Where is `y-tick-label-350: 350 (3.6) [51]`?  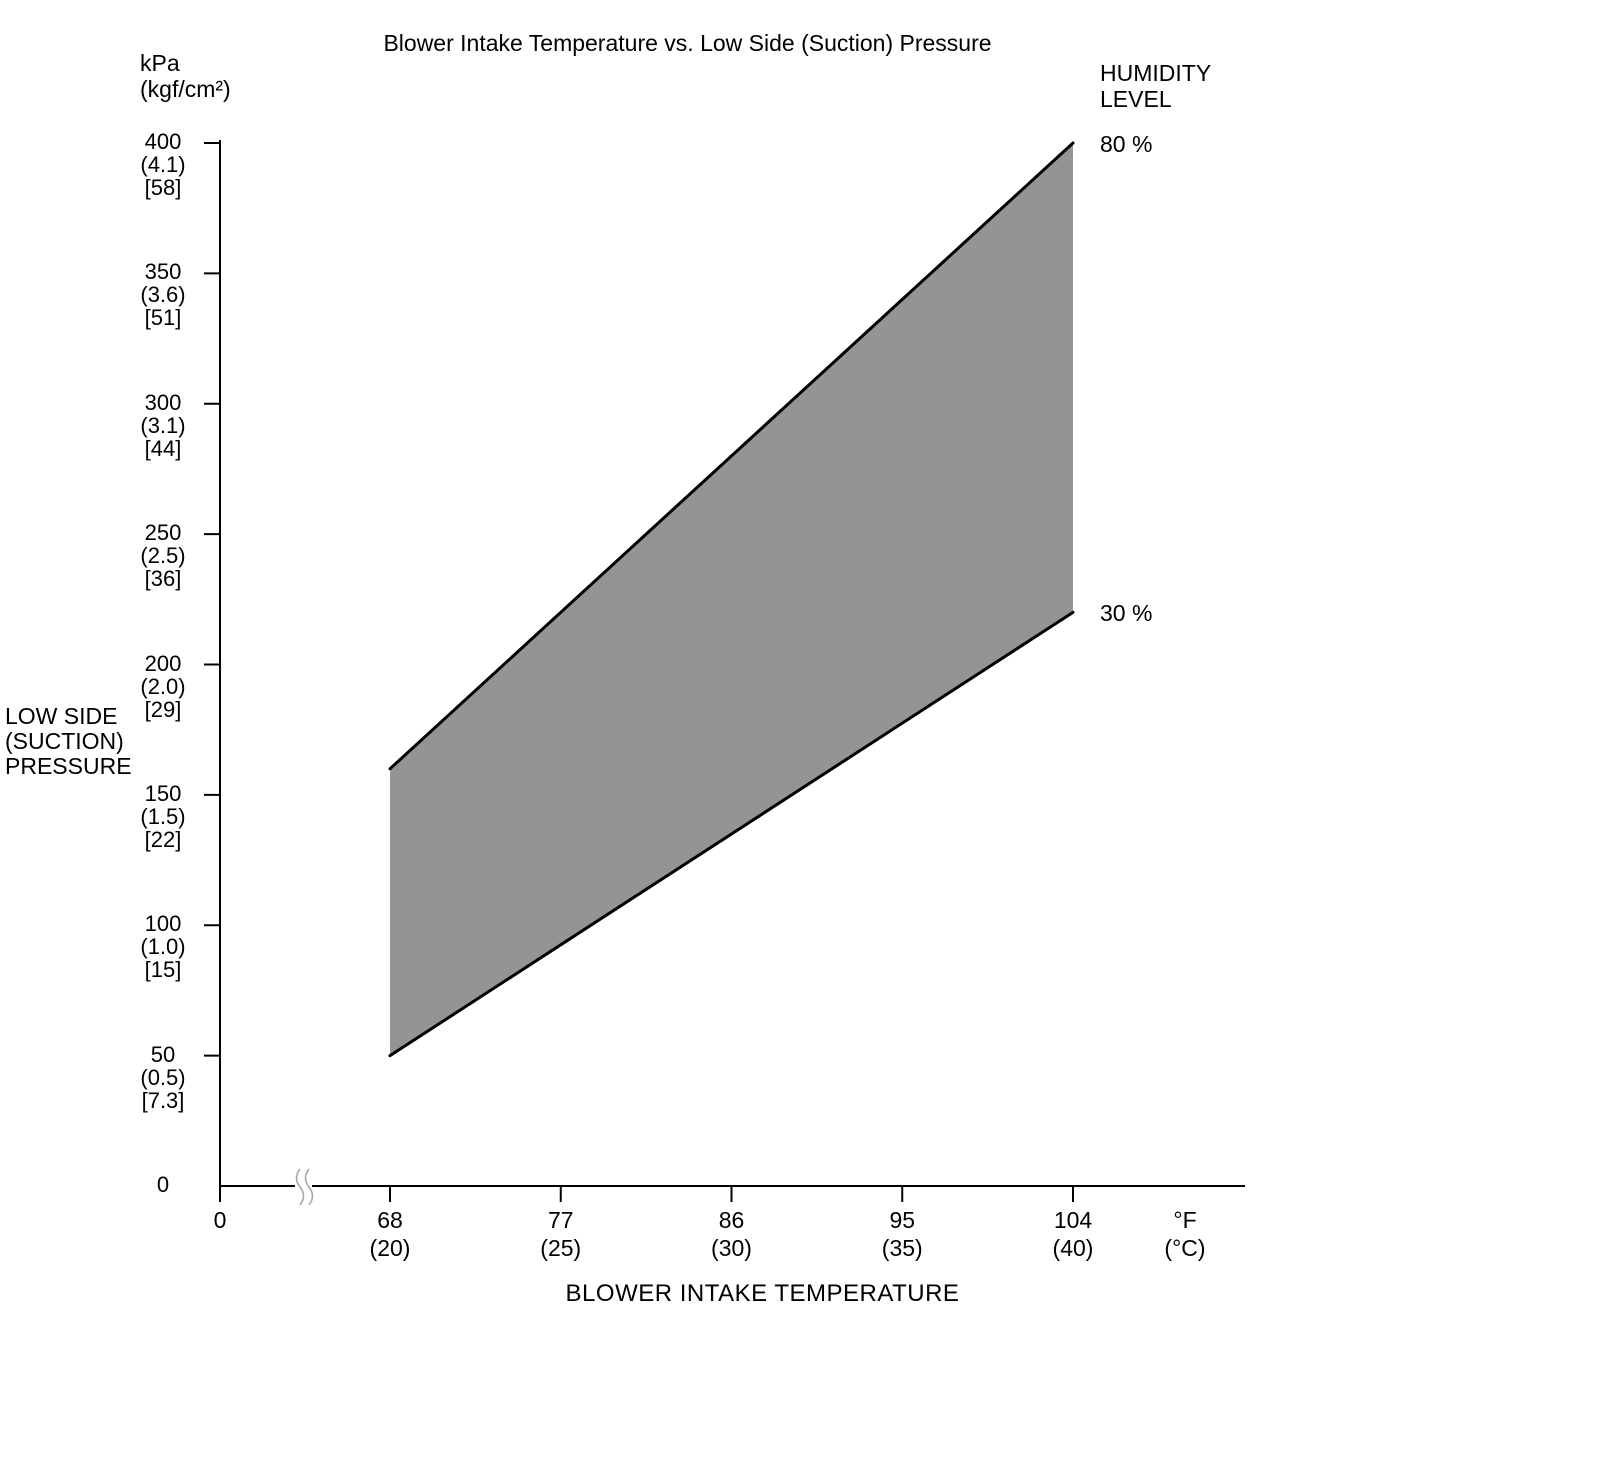
y-tick-label-350: 350 (3.6) [51] is located at coordinates (163, 295).